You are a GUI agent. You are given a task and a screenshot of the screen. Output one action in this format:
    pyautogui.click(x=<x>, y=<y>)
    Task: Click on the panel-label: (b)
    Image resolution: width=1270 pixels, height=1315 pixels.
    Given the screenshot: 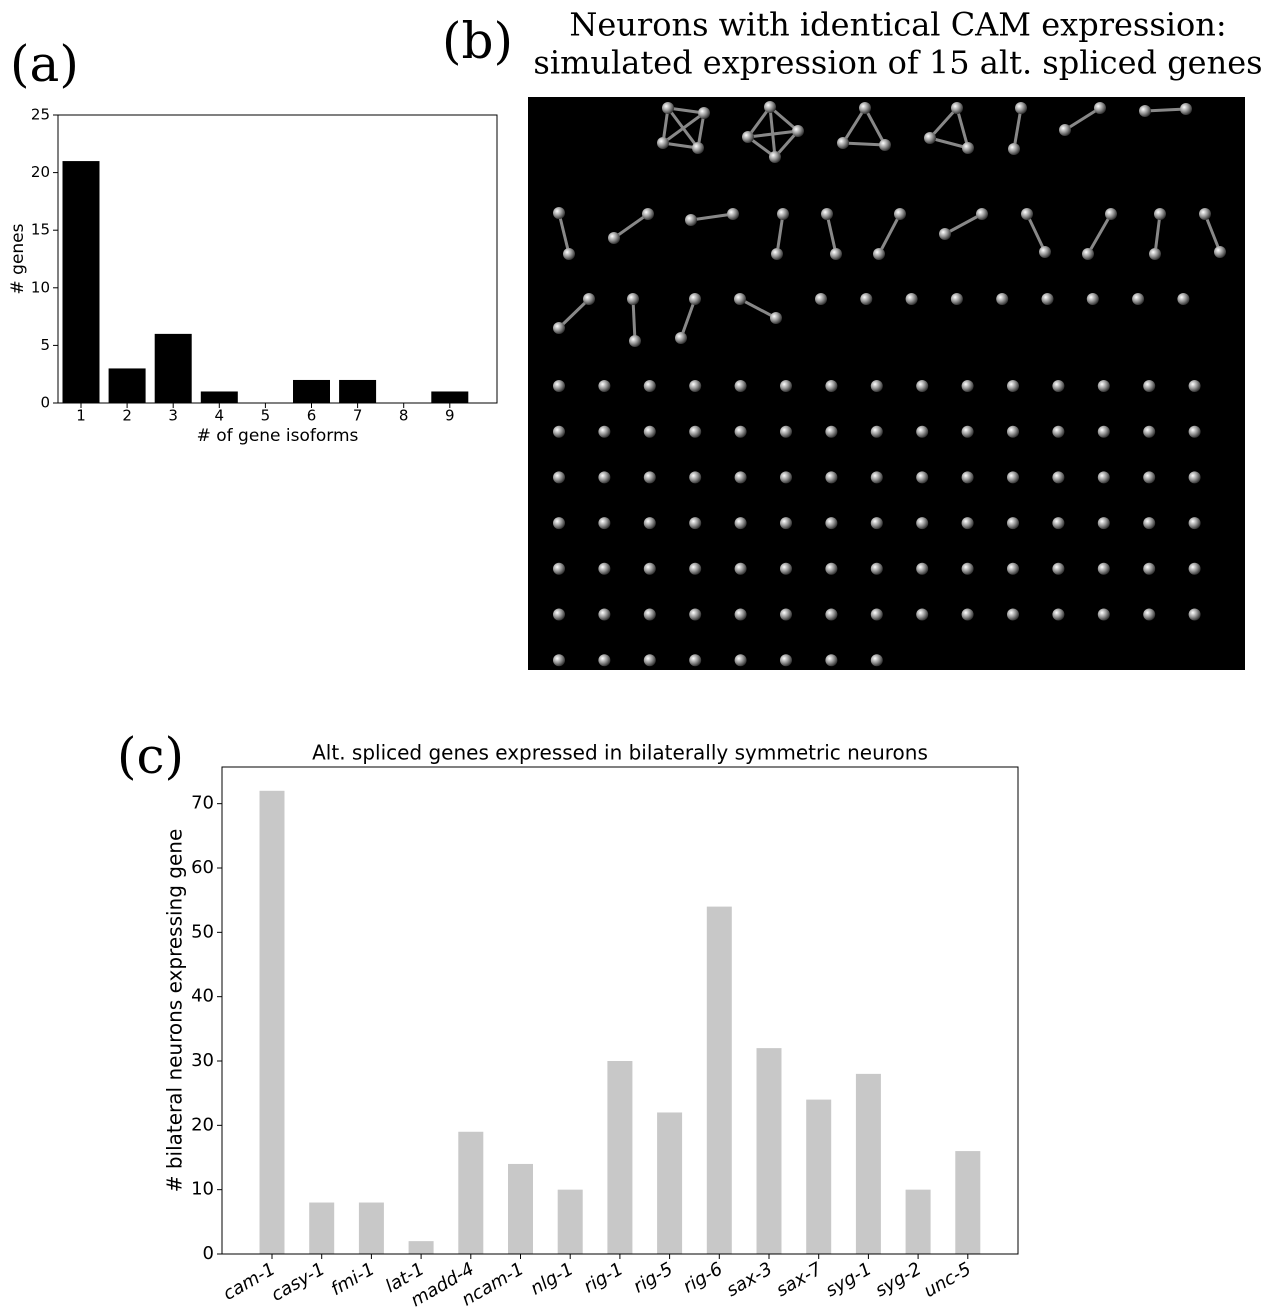 What is the action you would take?
    pyautogui.click(x=477, y=41)
    